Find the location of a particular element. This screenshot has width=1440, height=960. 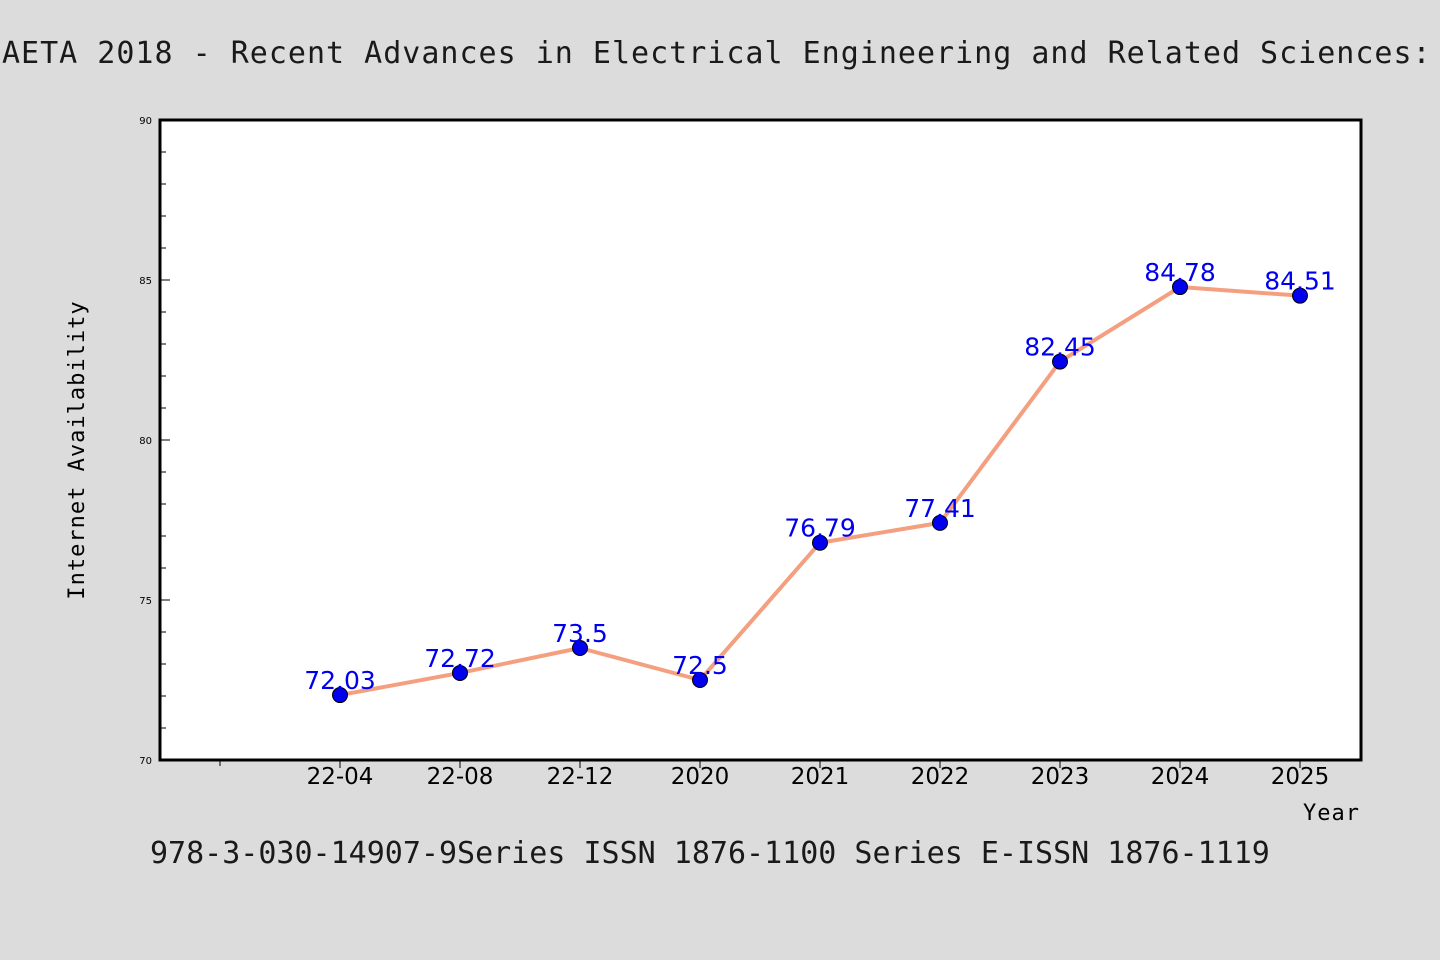

data-label: 72.03 is located at coordinates (340, 680).